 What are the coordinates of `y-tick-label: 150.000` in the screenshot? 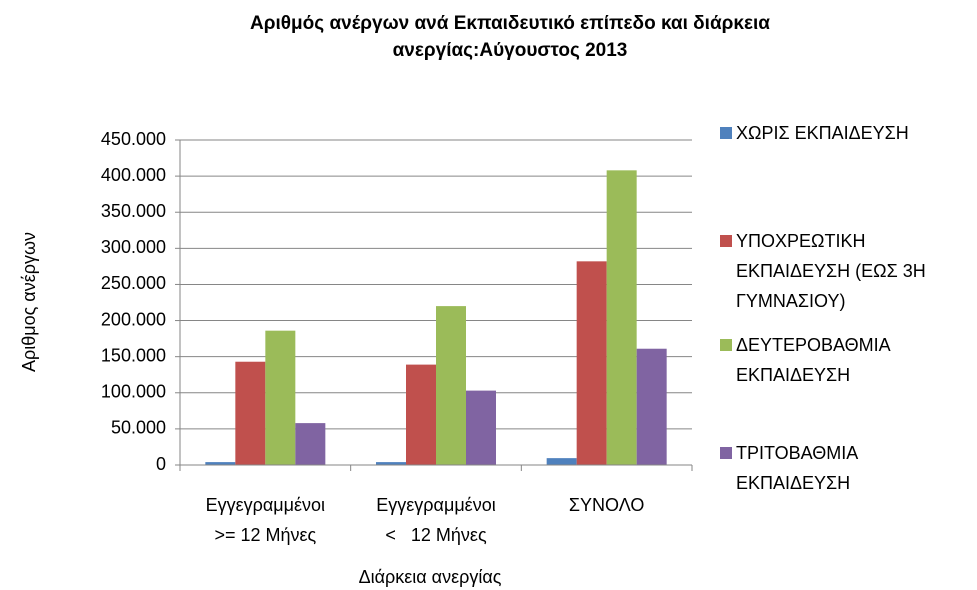 It's located at (133, 355).